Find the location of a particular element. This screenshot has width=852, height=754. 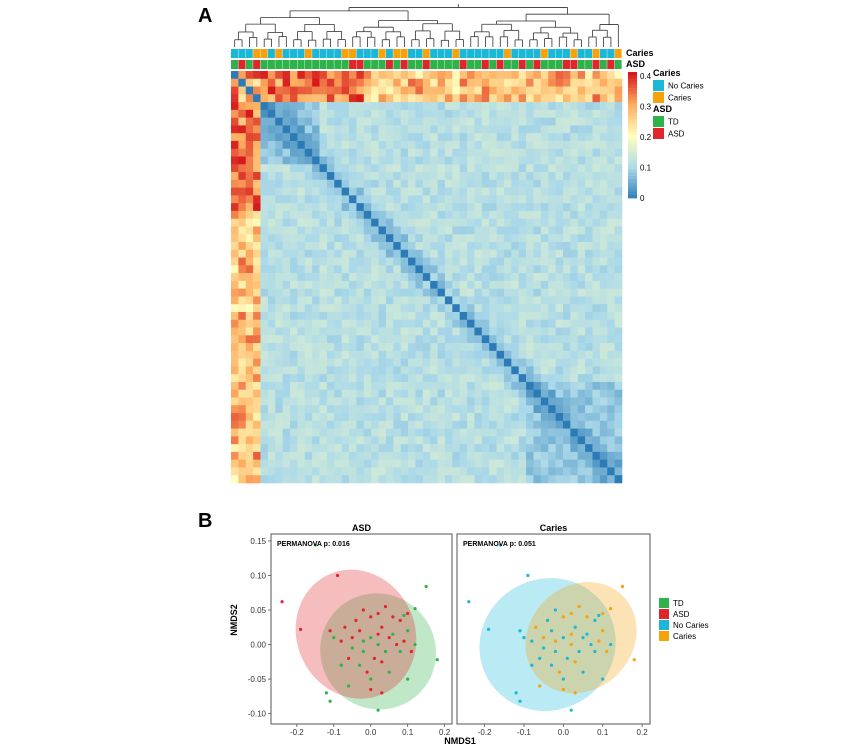

caries-point is located at coordinates (611, 609).